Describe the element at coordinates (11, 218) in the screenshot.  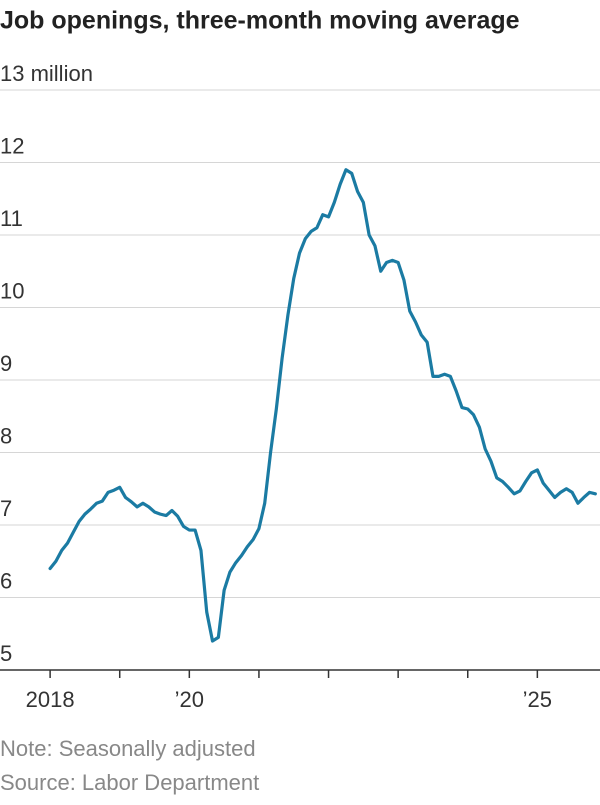
I see `y-tick-label: 11` at that location.